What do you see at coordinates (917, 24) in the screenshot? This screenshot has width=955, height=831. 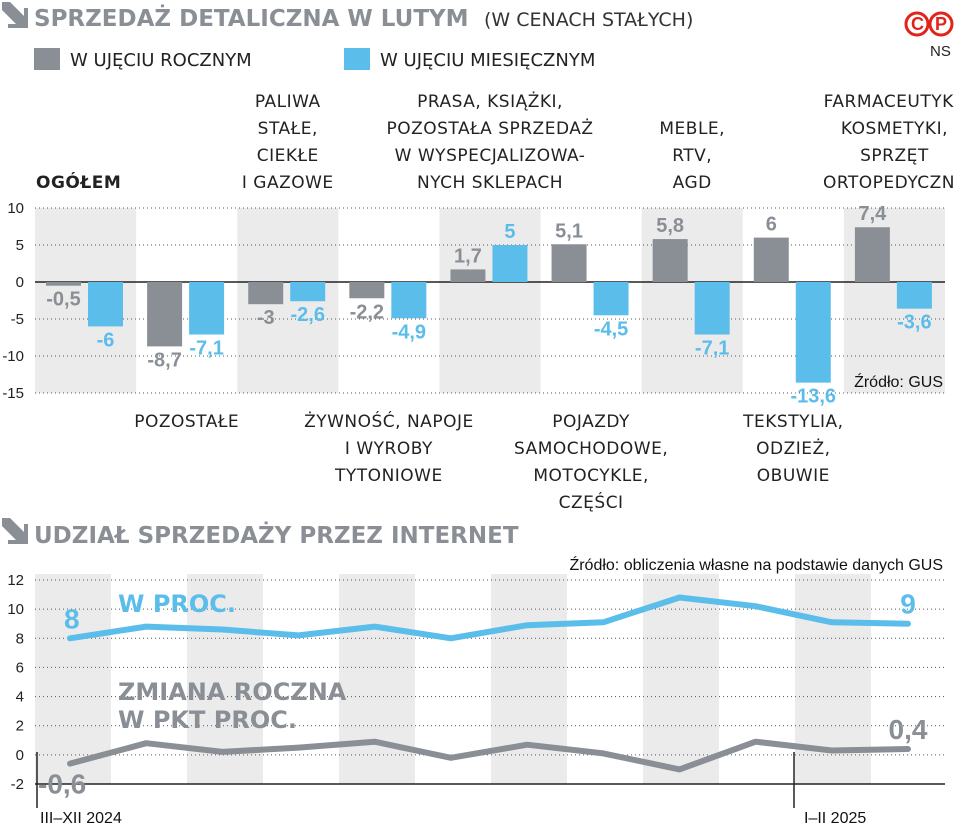 I see `logo-c: C` at bounding box center [917, 24].